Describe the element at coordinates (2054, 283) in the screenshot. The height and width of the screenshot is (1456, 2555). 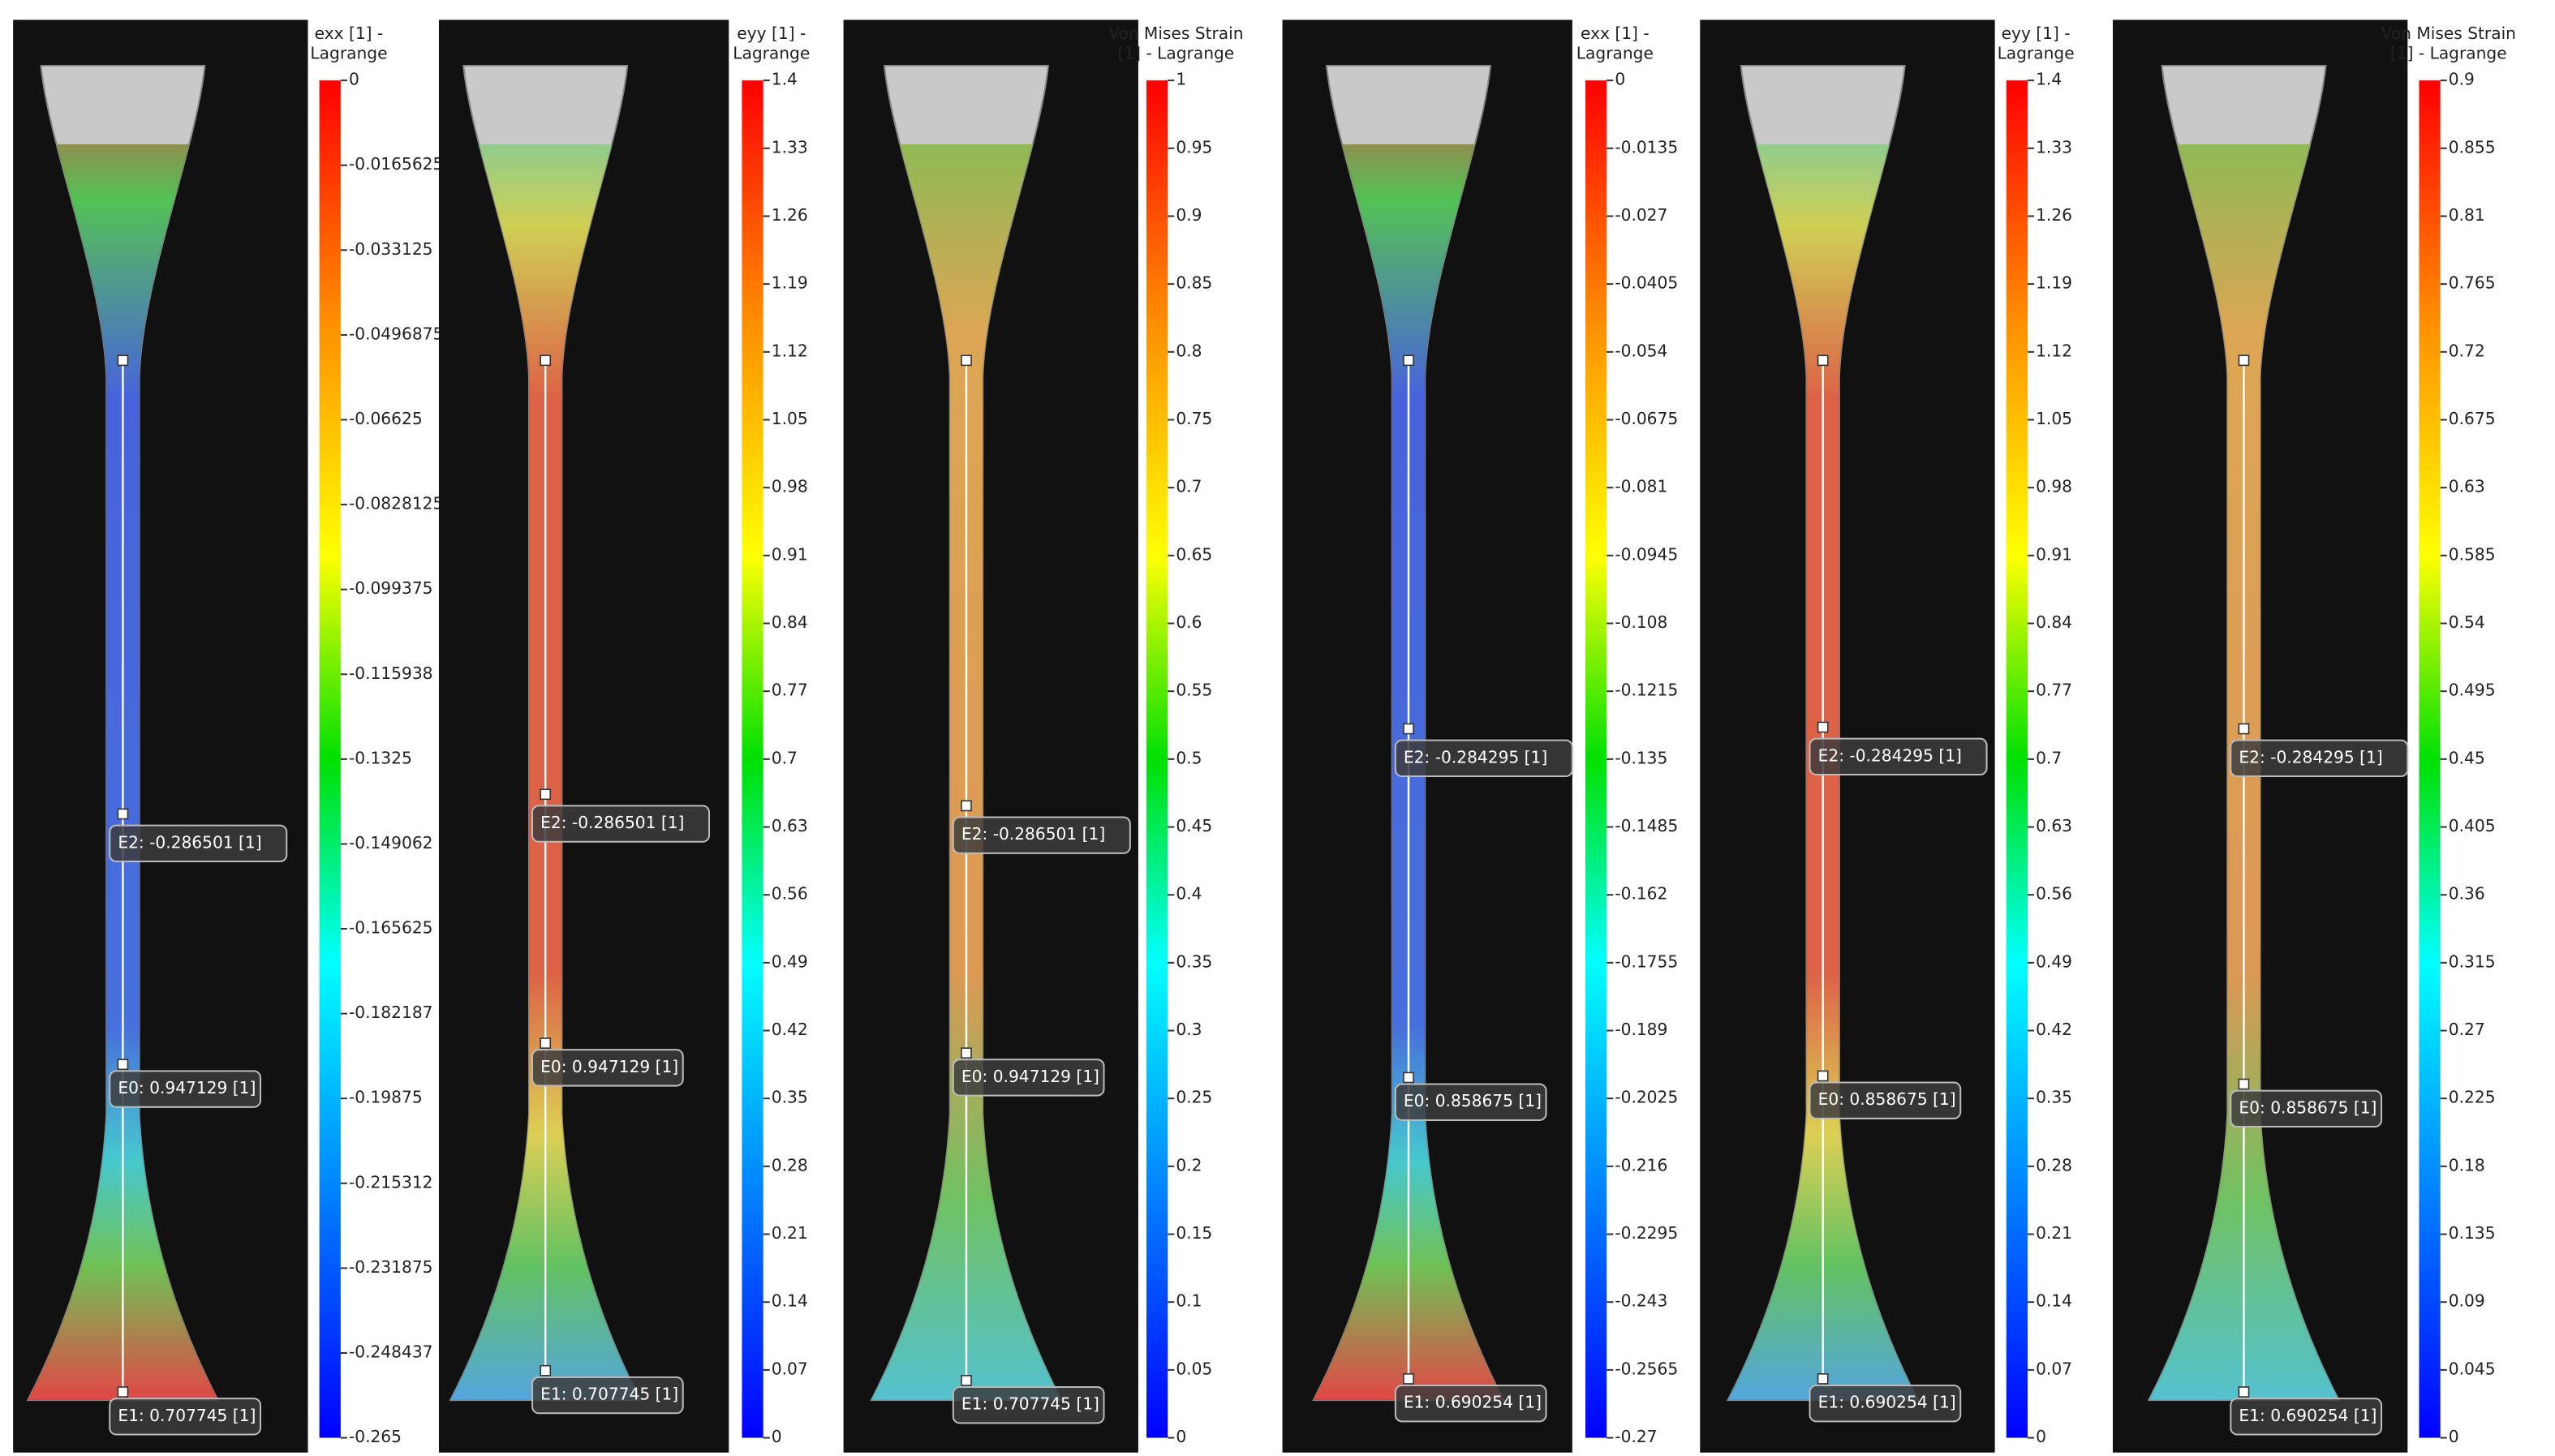
I see `tick-label: 1.19` at that location.